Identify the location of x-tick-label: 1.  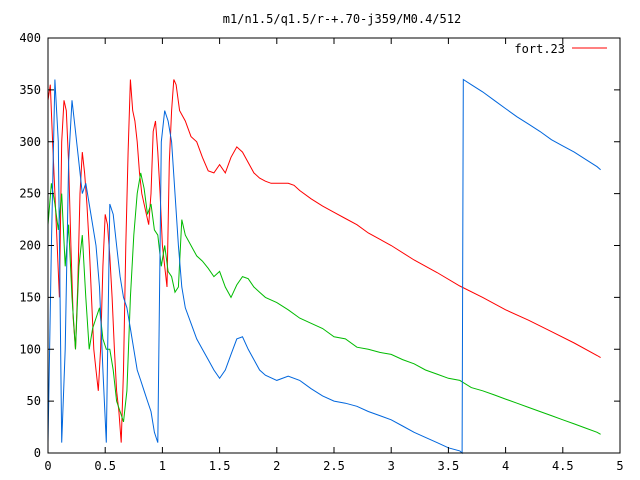
(162, 466).